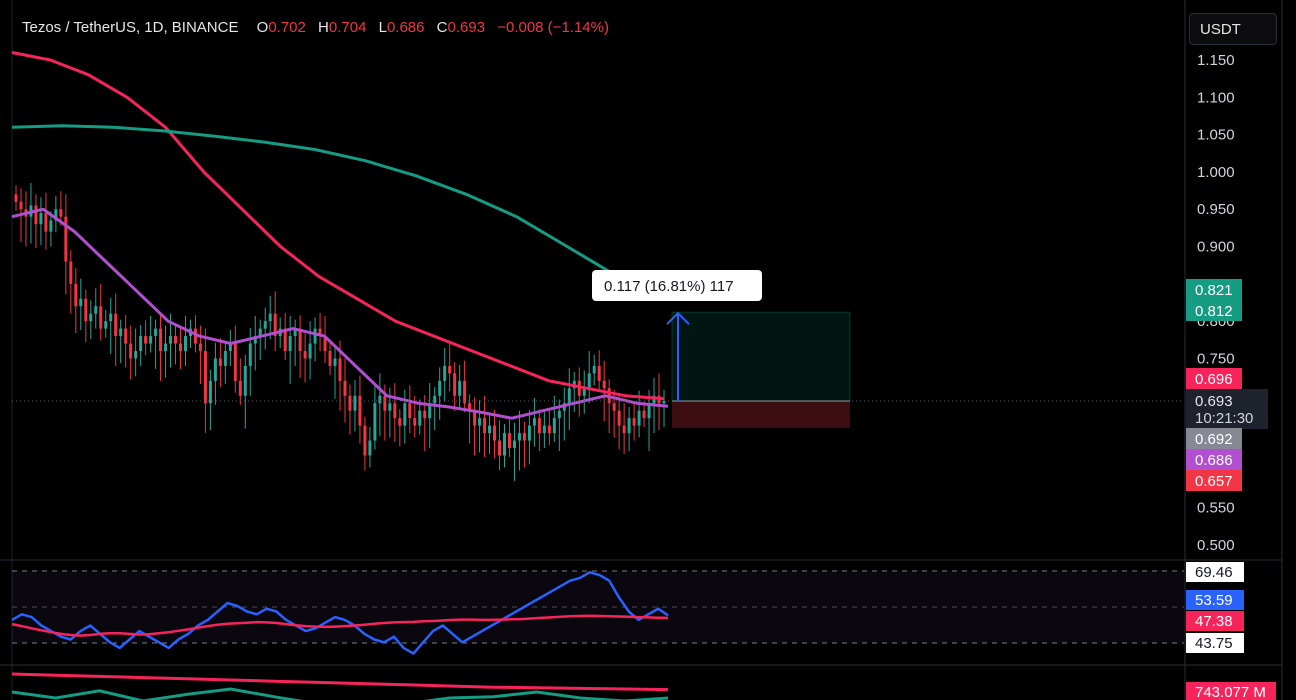 This screenshot has height=700, width=1296. I want to click on close-value: 0.693, so click(466, 27).